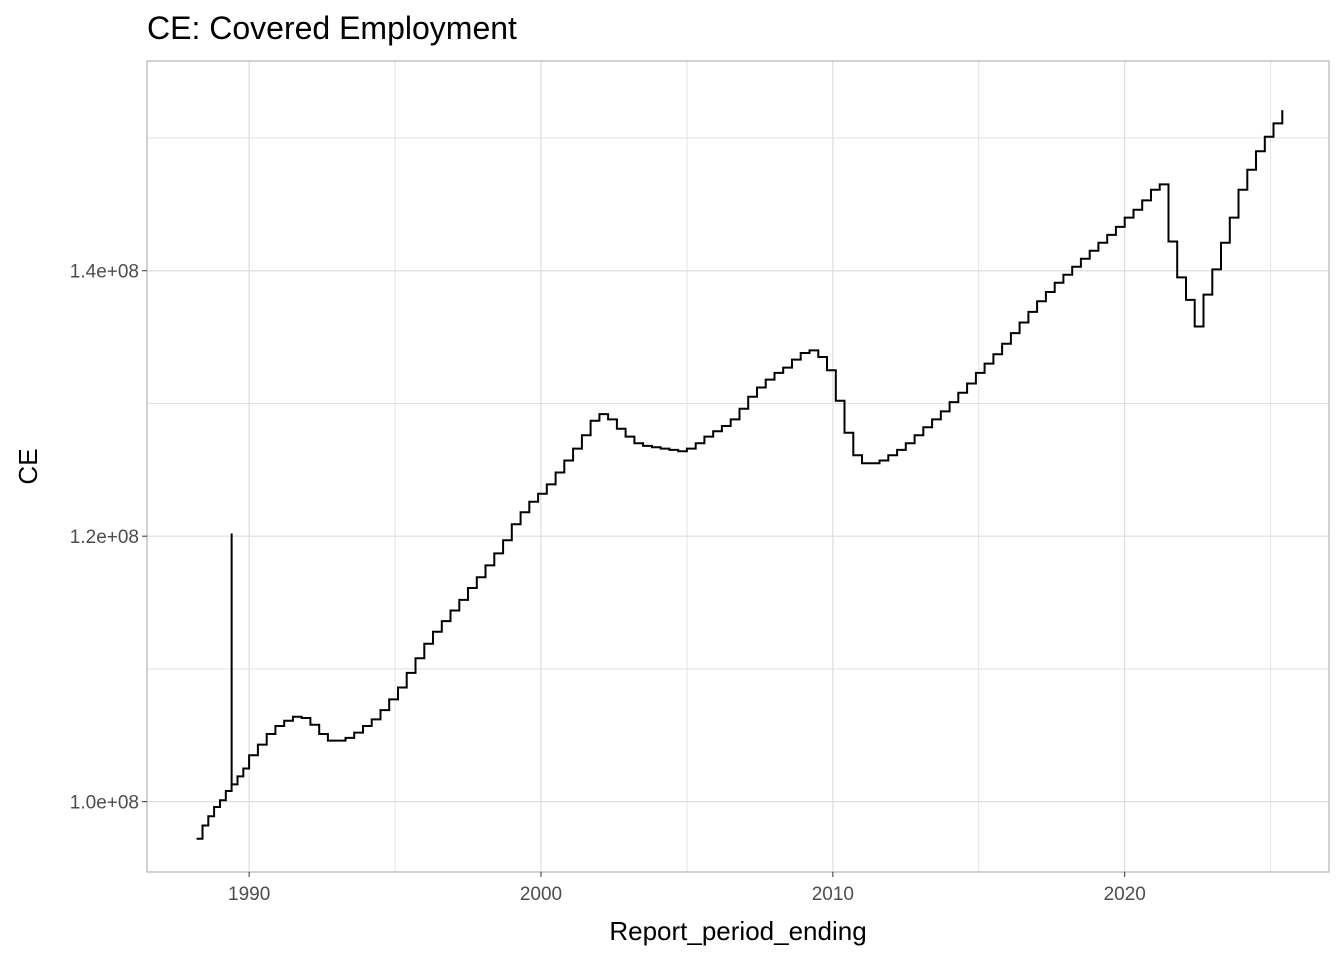  What do you see at coordinates (332, 28) in the screenshot?
I see `chart-title: CE: Covered Employment` at bounding box center [332, 28].